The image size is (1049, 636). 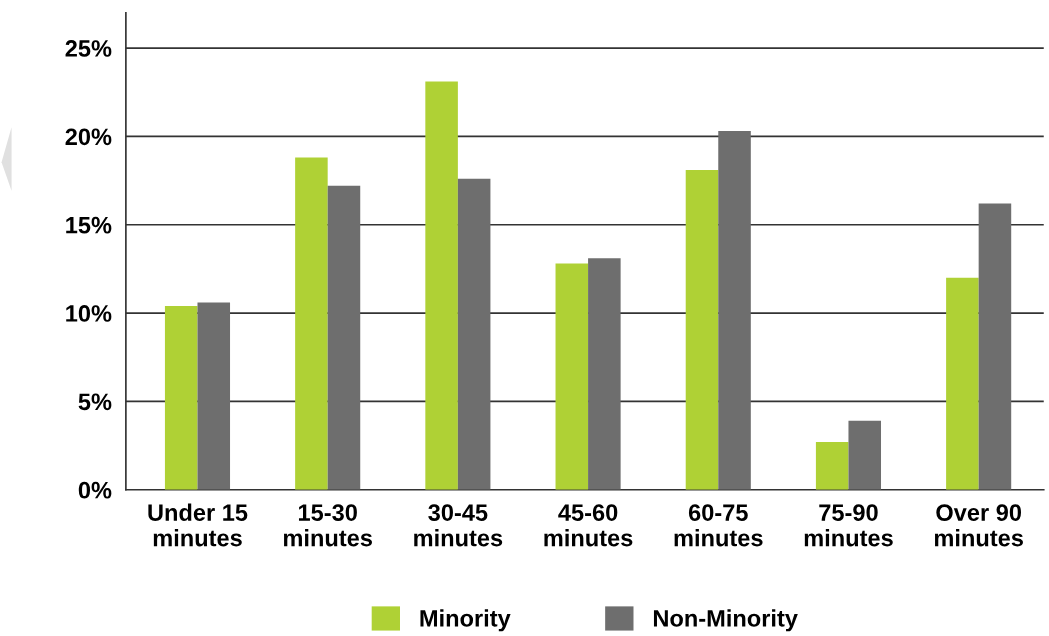 What do you see at coordinates (848, 525) in the screenshot?
I see `x-tick-label: 75-90 minutes` at bounding box center [848, 525].